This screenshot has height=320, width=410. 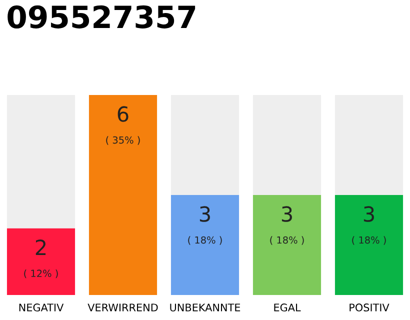 What do you see at coordinates (370, 308) in the screenshot?
I see `x-tick-label: POSITIV` at bounding box center [370, 308].